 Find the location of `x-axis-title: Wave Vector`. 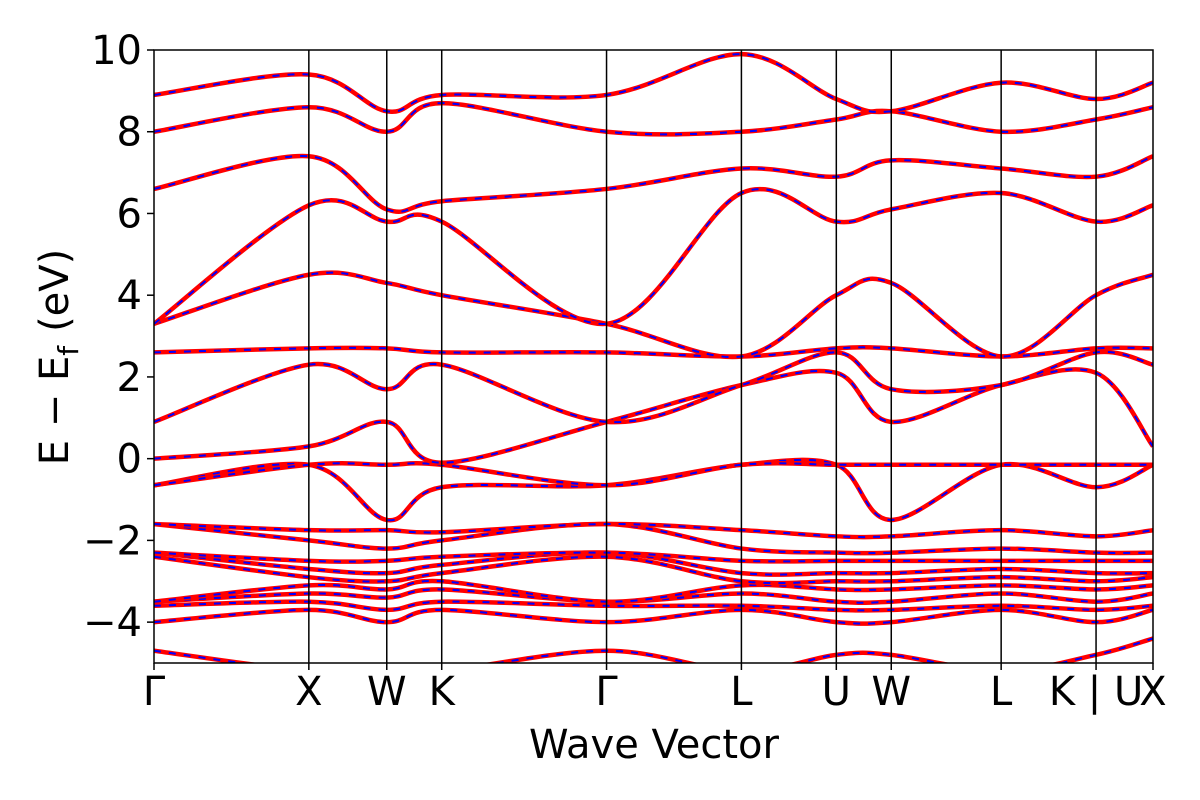

x-axis-title: Wave Vector is located at coordinates (654, 745).